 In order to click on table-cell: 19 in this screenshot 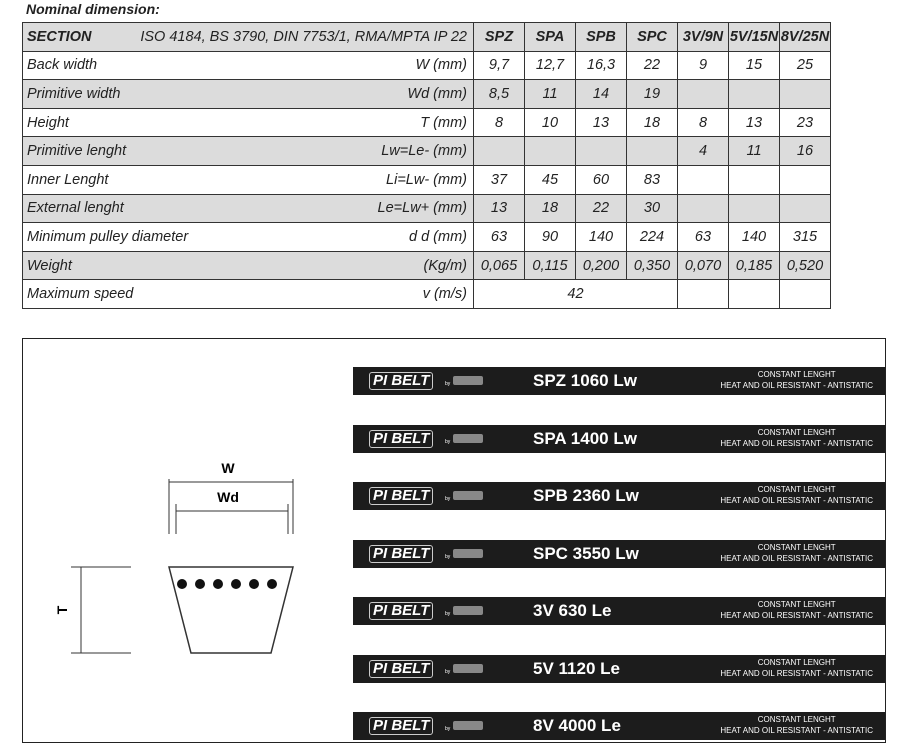, I will do `click(652, 94)`.